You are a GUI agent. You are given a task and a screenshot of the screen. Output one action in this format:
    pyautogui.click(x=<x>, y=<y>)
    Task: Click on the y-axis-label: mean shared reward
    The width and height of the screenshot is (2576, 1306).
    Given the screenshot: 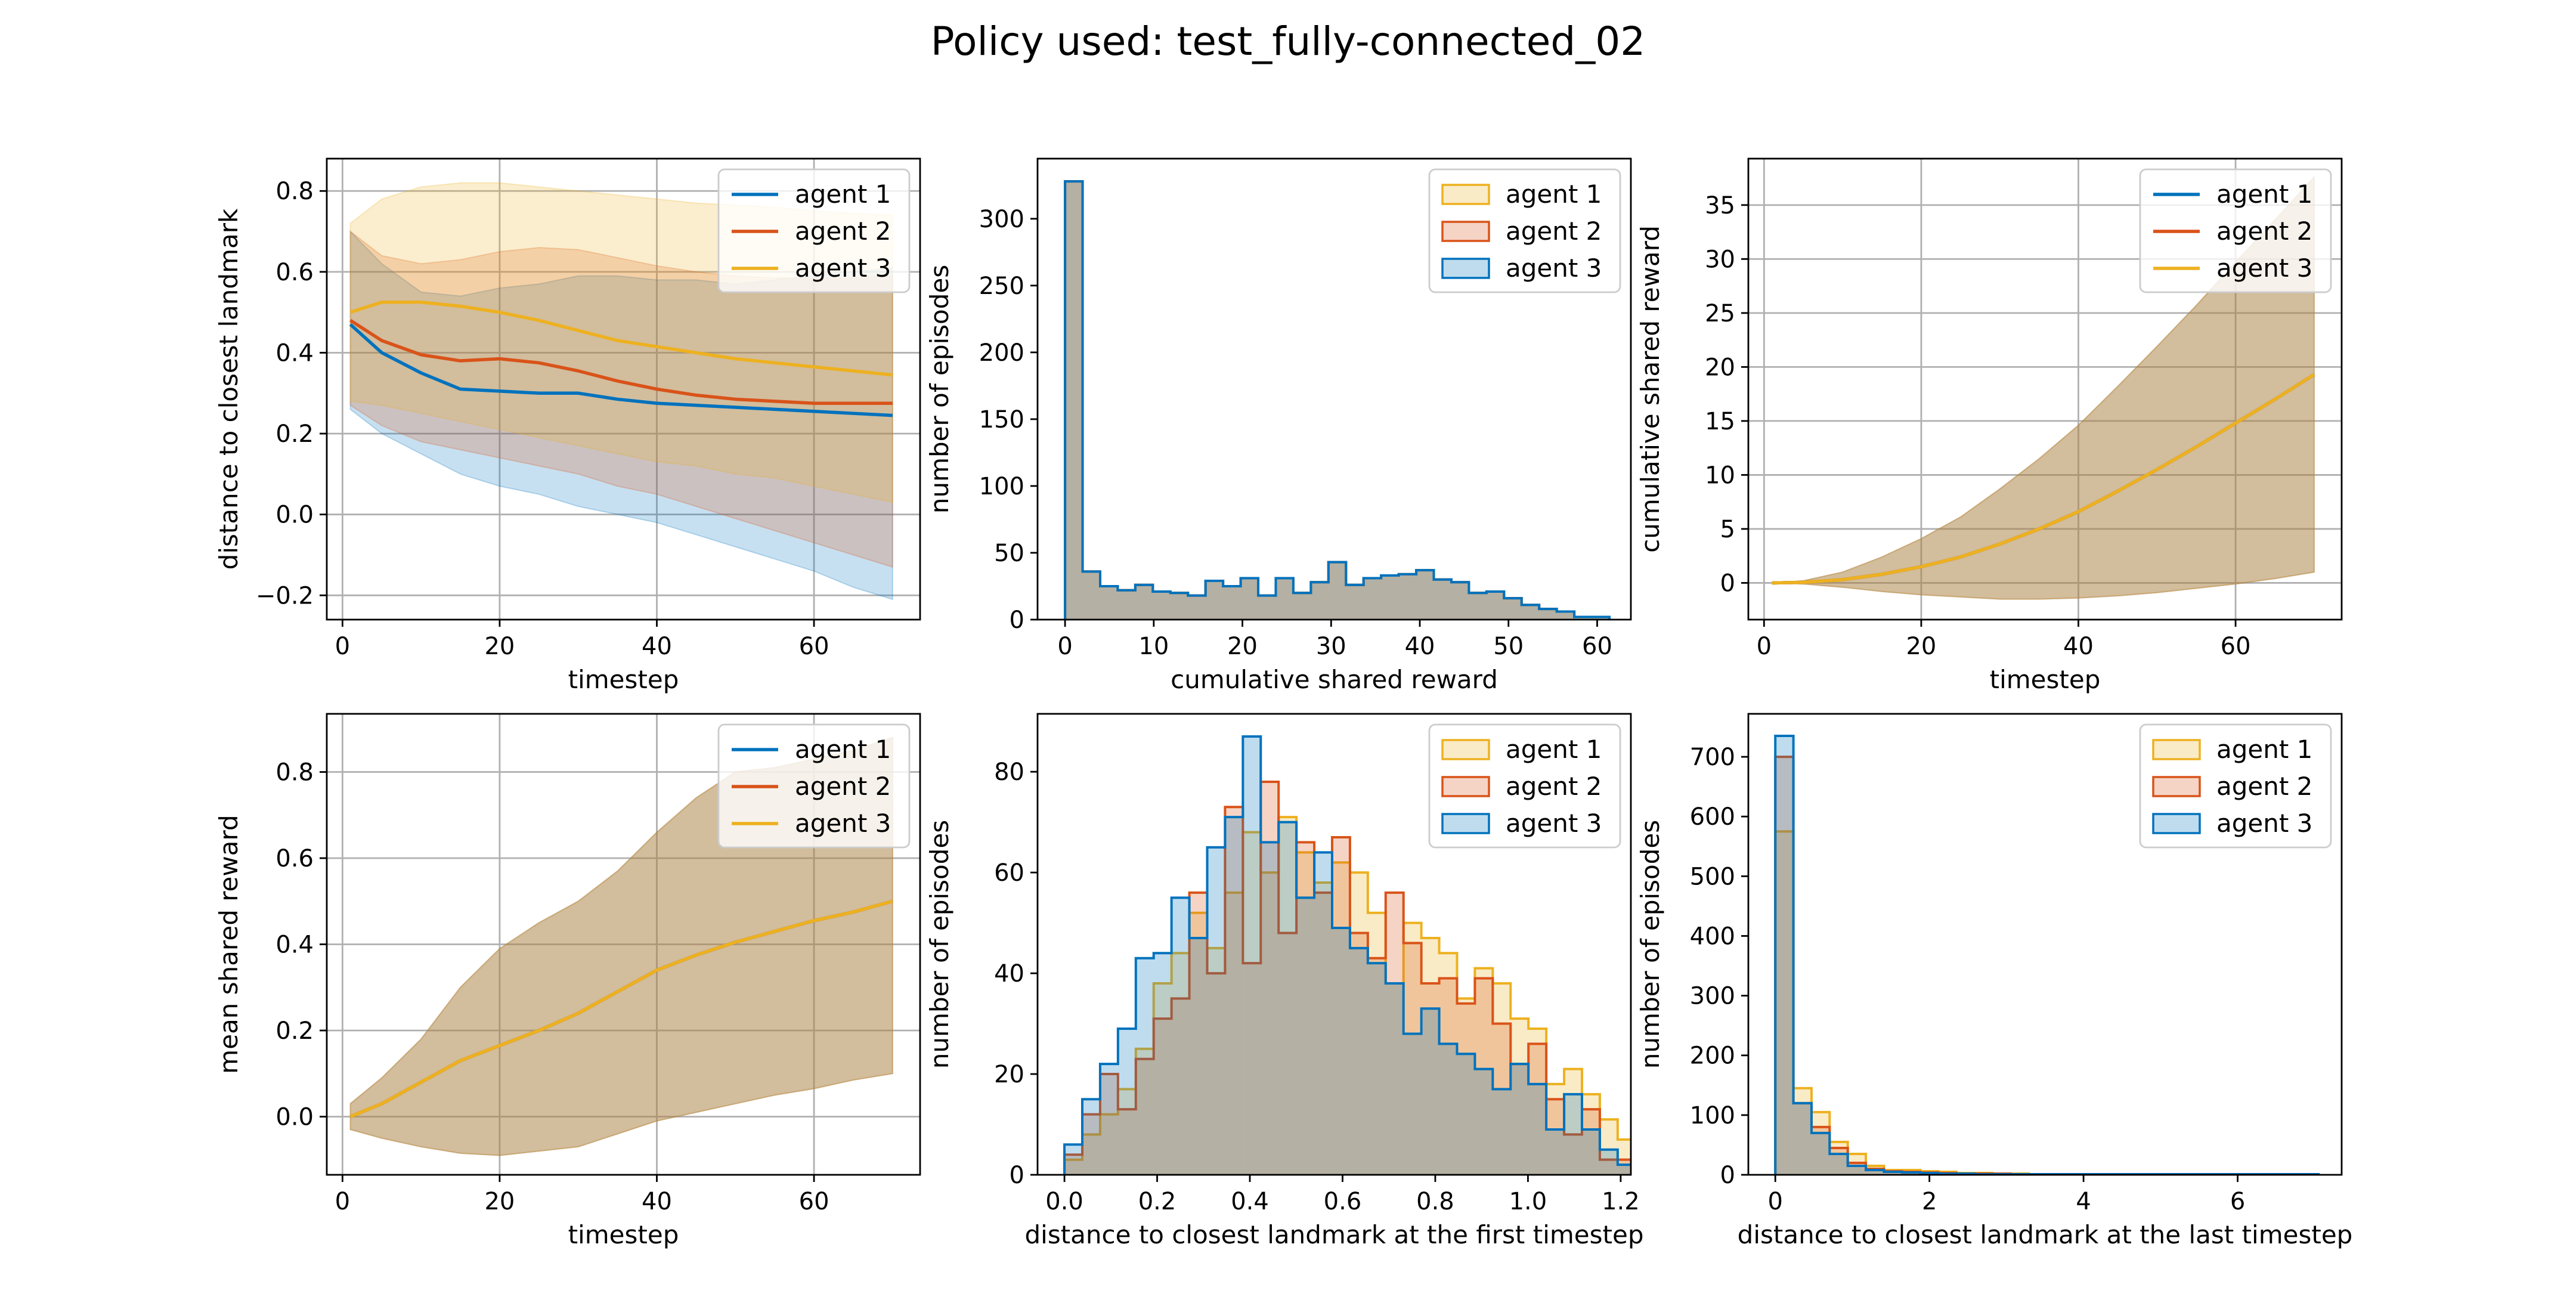 What is the action you would take?
    pyautogui.click(x=228, y=944)
    